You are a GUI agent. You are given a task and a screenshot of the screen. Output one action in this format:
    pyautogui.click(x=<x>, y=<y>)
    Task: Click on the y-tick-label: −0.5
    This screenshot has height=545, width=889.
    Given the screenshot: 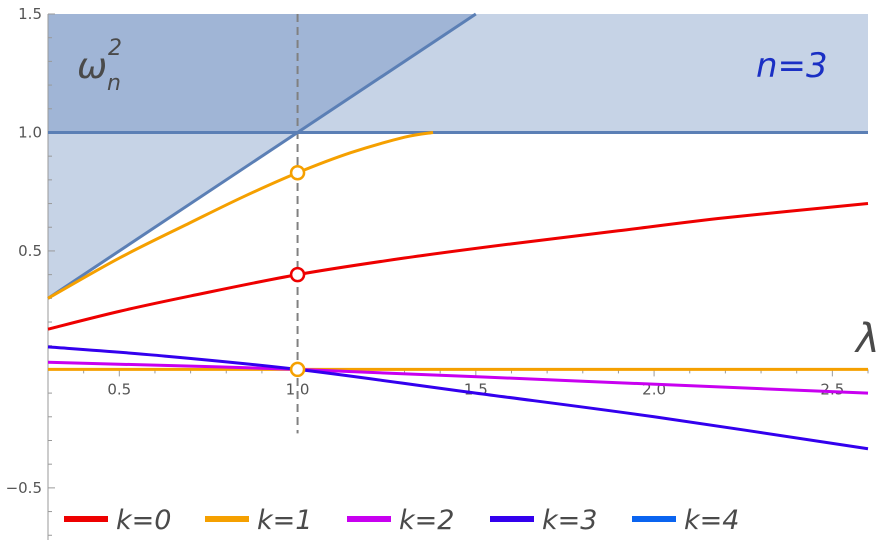 What is the action you would take?
    pyautogui.click(x=24, y=488)
    